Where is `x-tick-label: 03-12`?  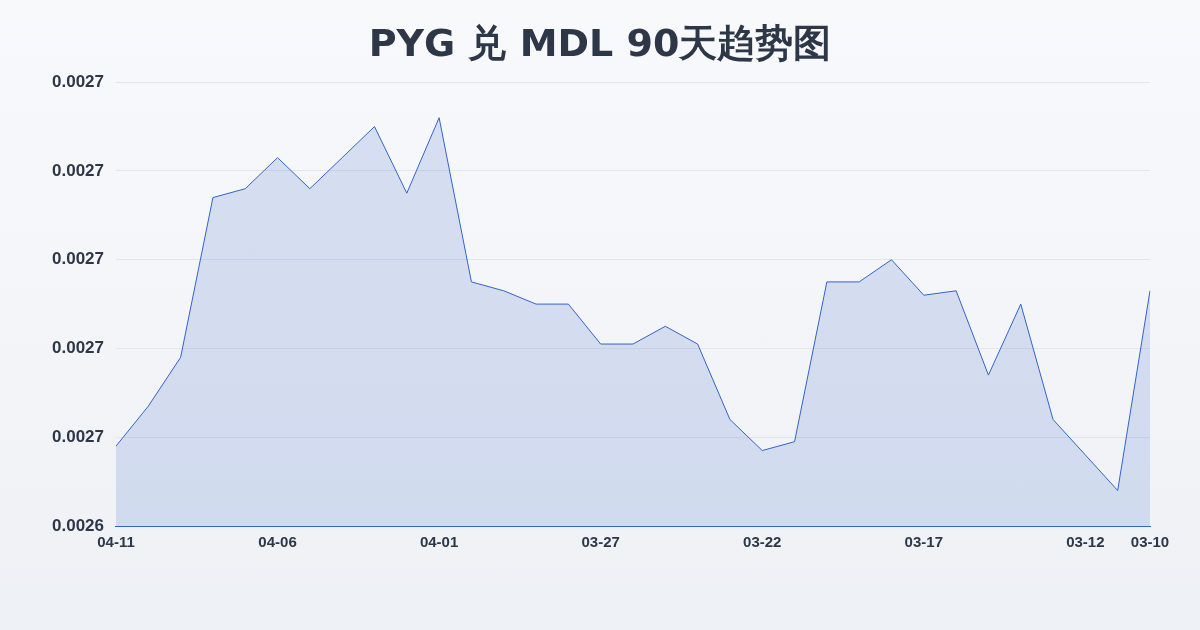 x-tick-label: 03-12 is located at coordinates (1085, 542).